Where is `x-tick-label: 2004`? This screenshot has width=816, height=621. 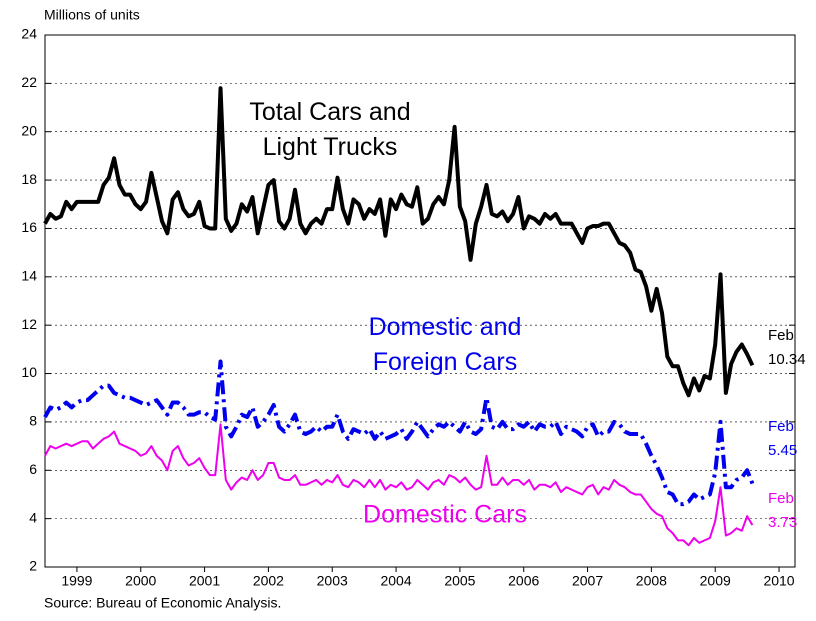
x-tick-label: 2004 is located at coordinates (395, 581).